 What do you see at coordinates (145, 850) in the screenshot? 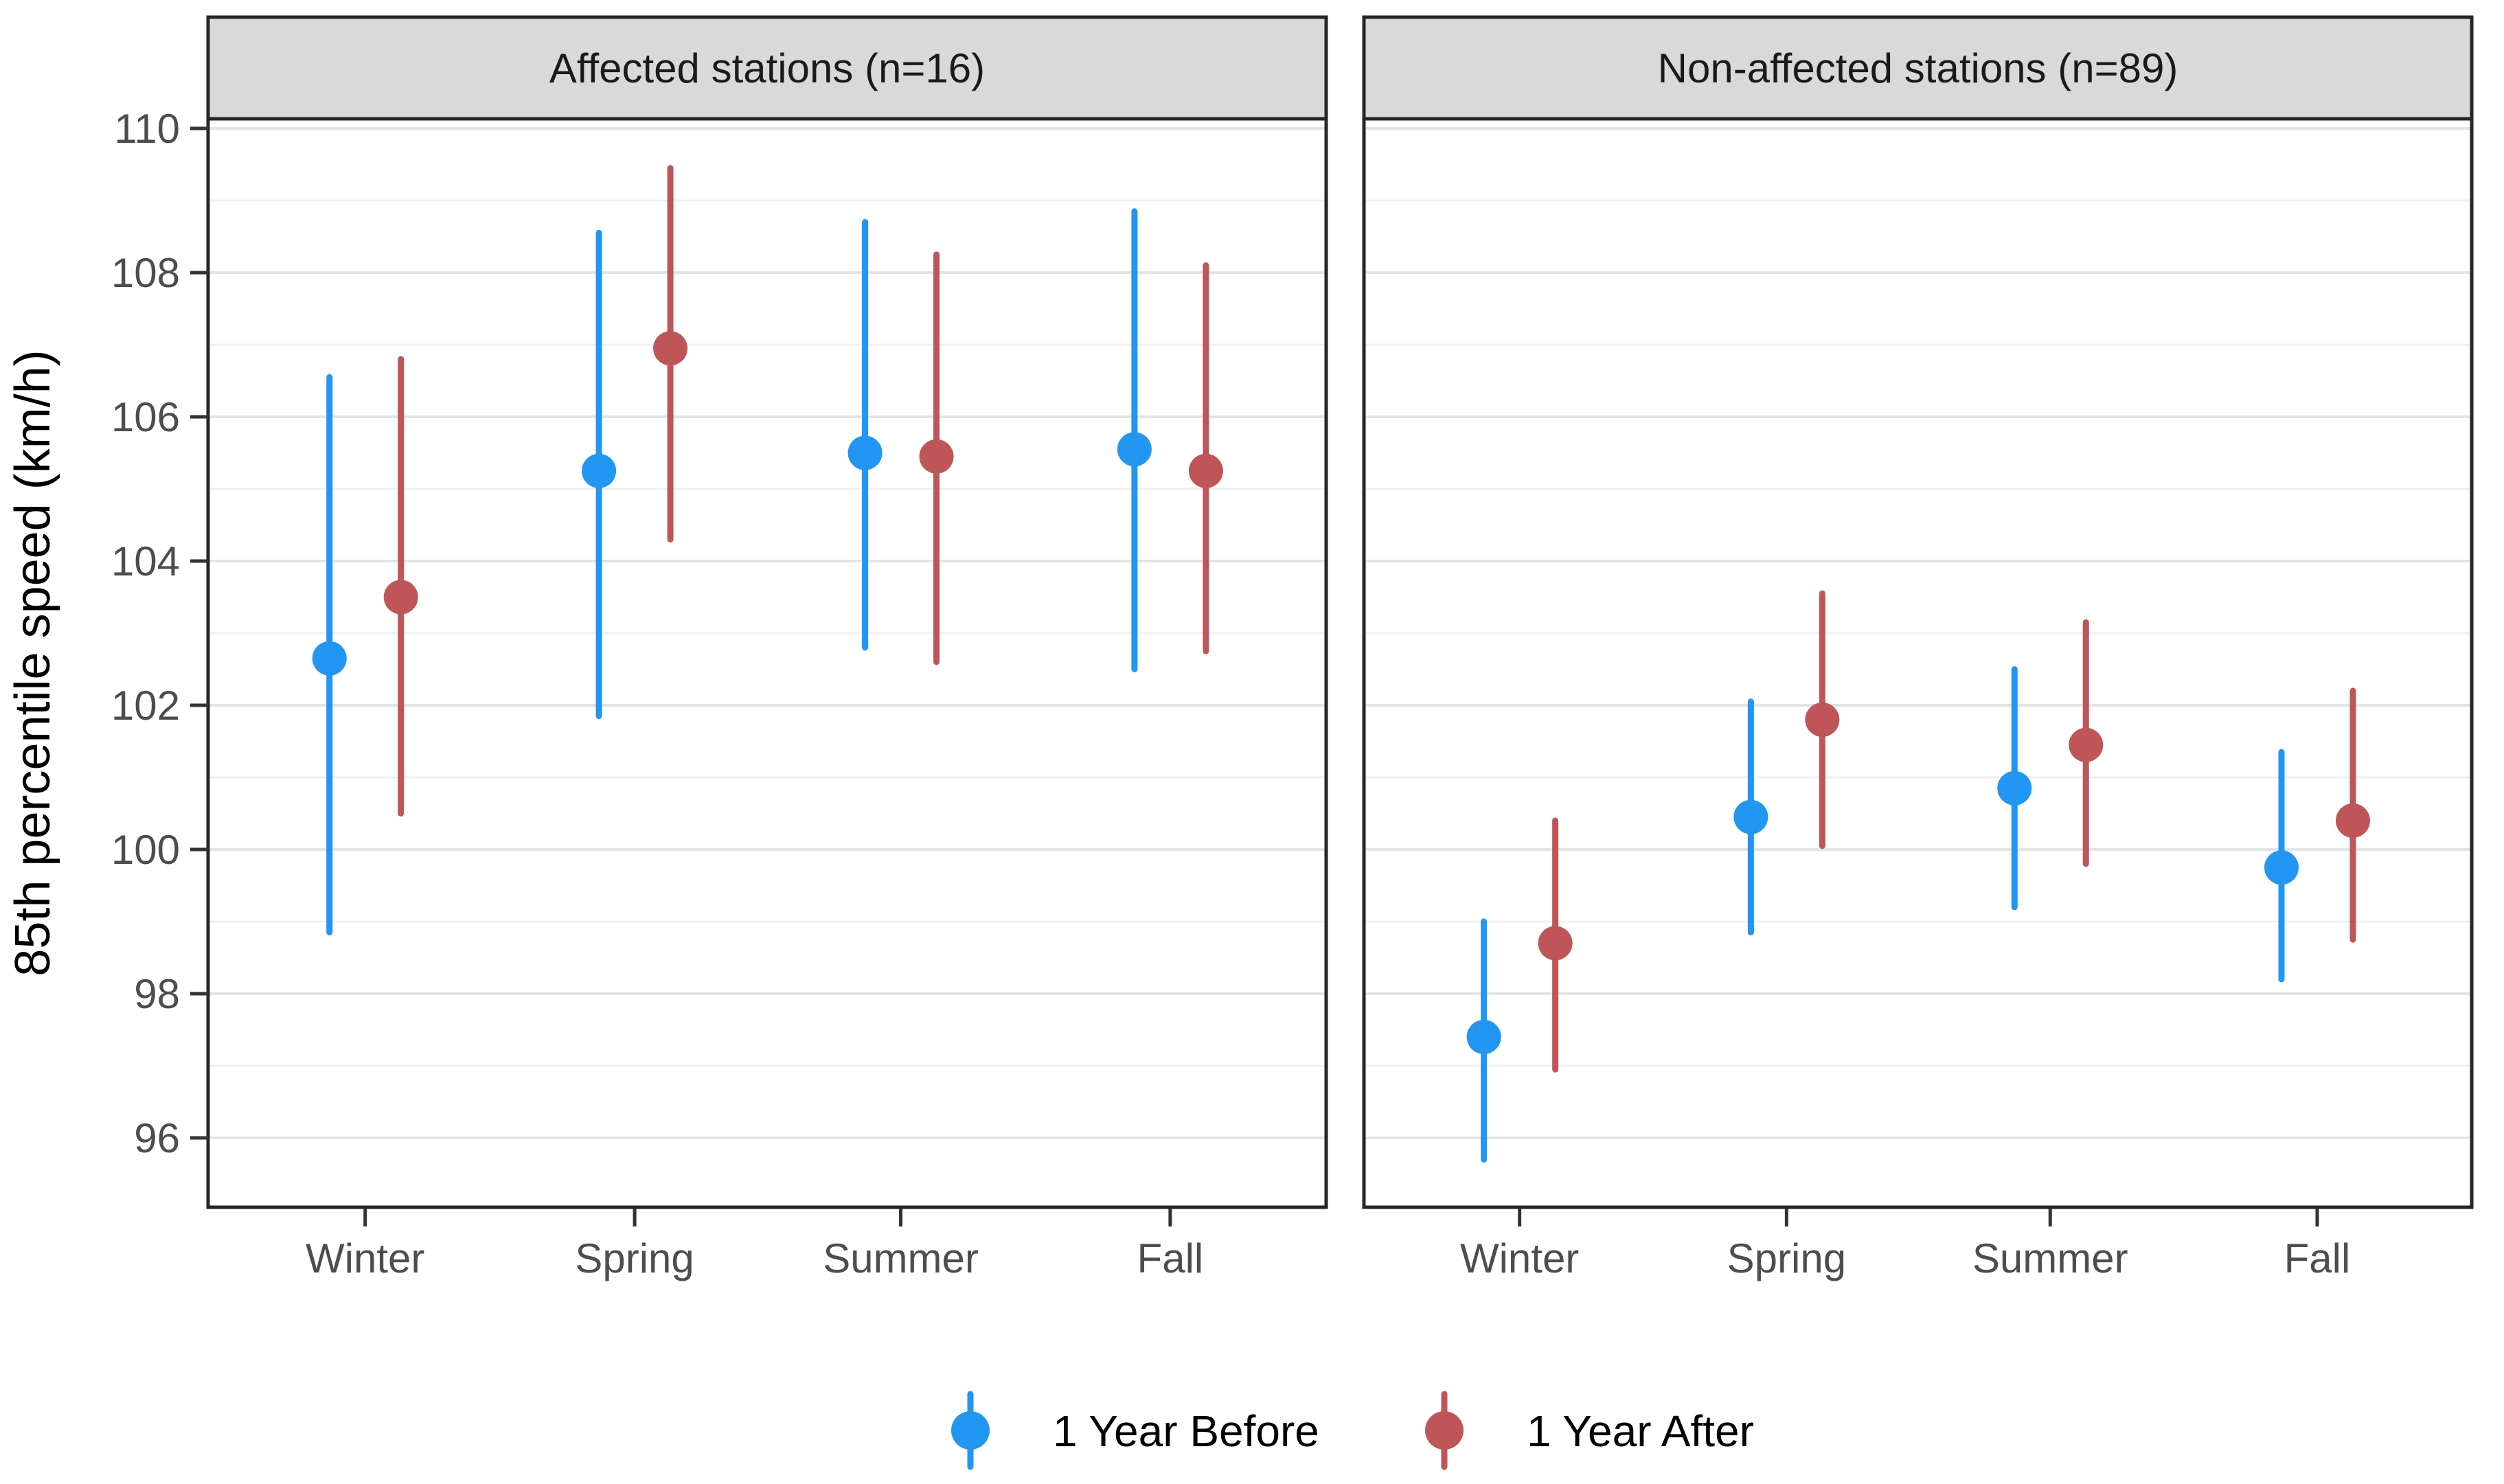
I see `y-tick-label: 100` at bounding box center [145, 850].